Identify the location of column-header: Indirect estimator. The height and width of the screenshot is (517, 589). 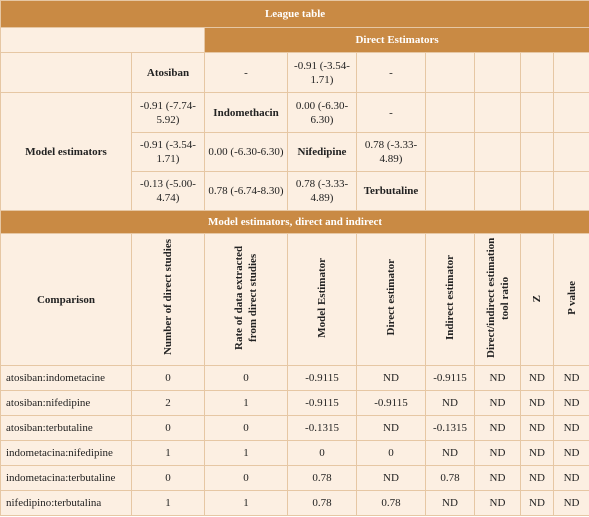
(450, 299).